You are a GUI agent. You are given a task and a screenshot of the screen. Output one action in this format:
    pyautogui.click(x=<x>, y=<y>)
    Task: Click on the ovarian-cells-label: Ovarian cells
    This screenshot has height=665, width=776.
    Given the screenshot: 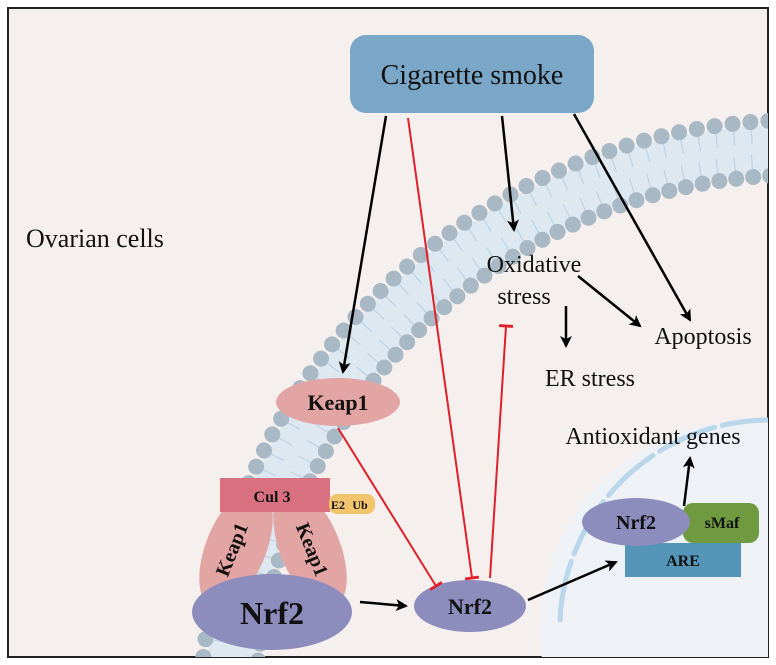 What is the action you would take?
    pyautogui.click(x=95, y=238)
    